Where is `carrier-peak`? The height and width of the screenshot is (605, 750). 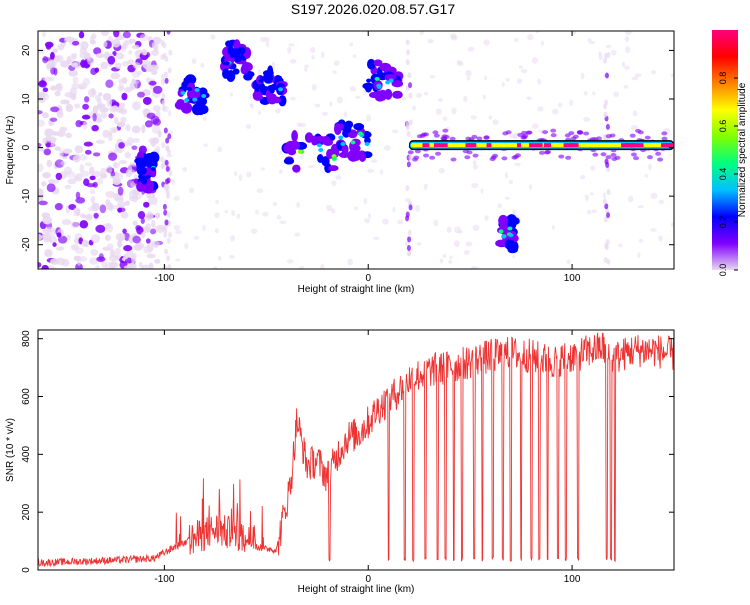 carrier-peak is located at coordinates (548, 145).